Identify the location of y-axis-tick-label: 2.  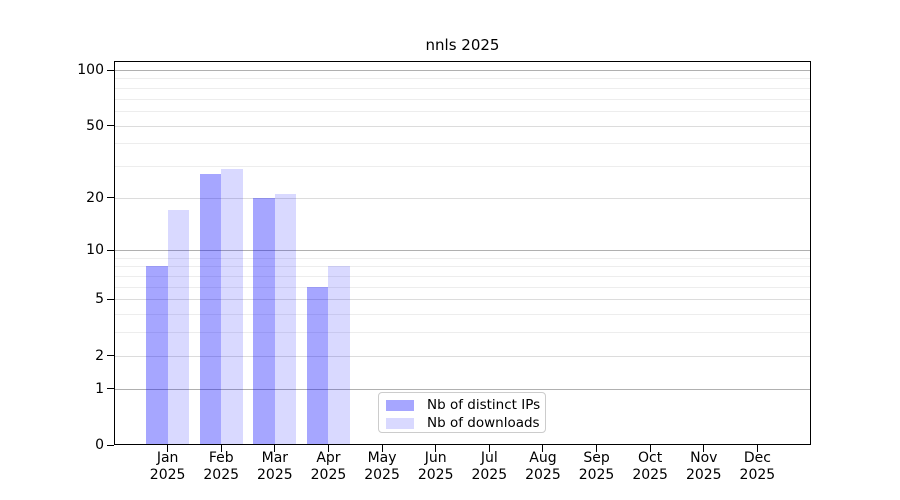
(99, 355).